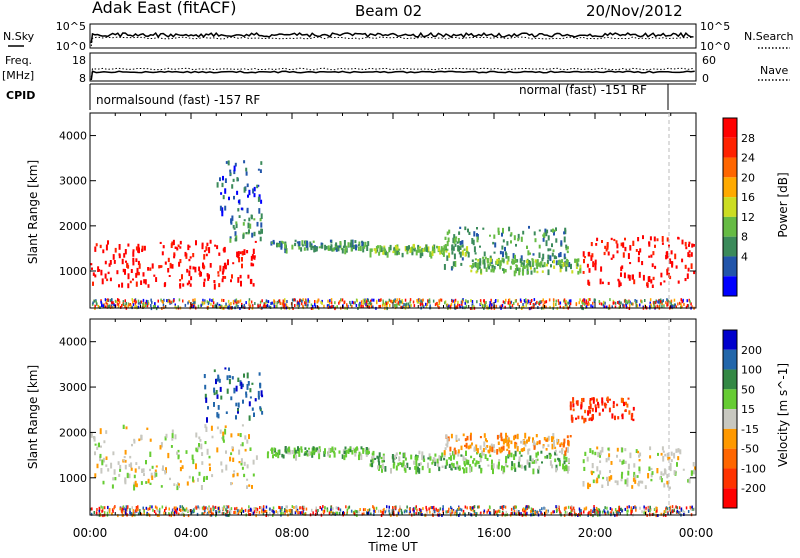 The image size is (800, 558). Describe the element at coordinates (393, 533) in the screenshot. I see `time-tick-label: 12:00` at that location.